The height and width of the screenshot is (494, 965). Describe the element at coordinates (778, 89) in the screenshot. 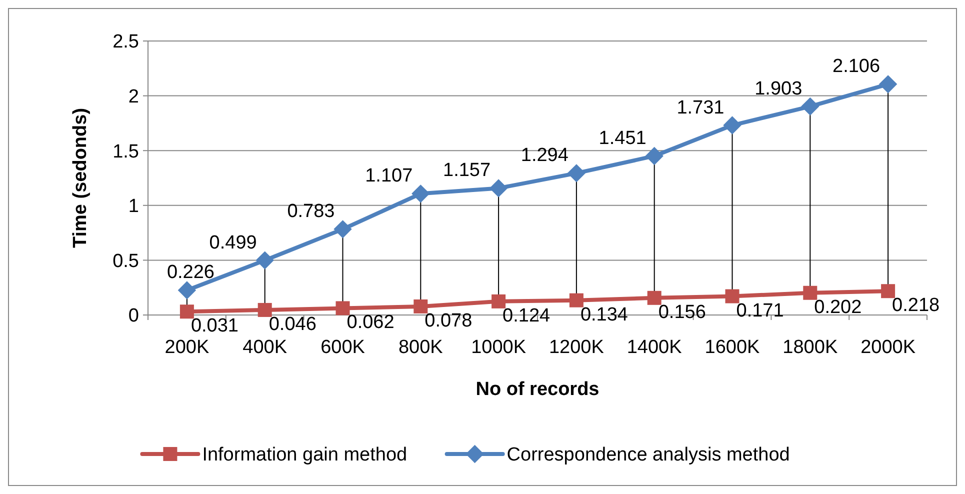

I see `data-label: 1.903` at that location.